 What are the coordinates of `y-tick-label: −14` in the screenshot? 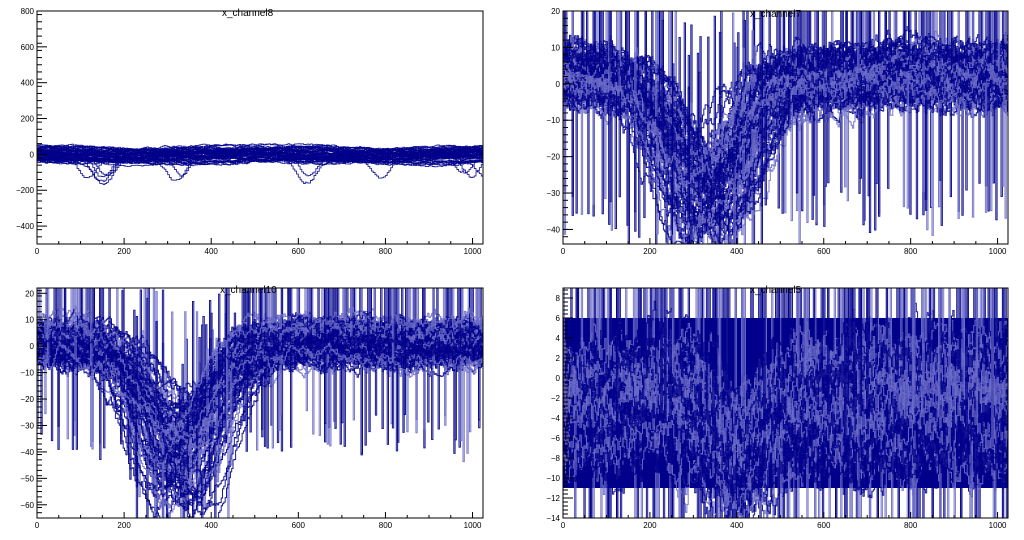 It's located at (553, 518).